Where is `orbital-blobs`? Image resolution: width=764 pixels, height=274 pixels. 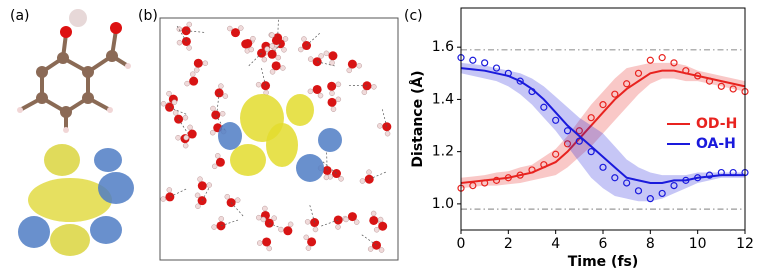 orbital-blobs is located at coordinates (280, 138).